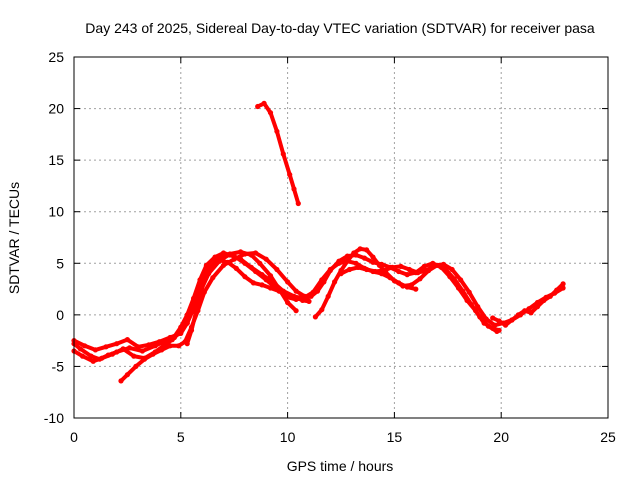 The height and width of the screenshot is (480, 640). Describe the element at coordinates (60, 315) in the screenshot. I see `y-tick-label: 0` at that location.